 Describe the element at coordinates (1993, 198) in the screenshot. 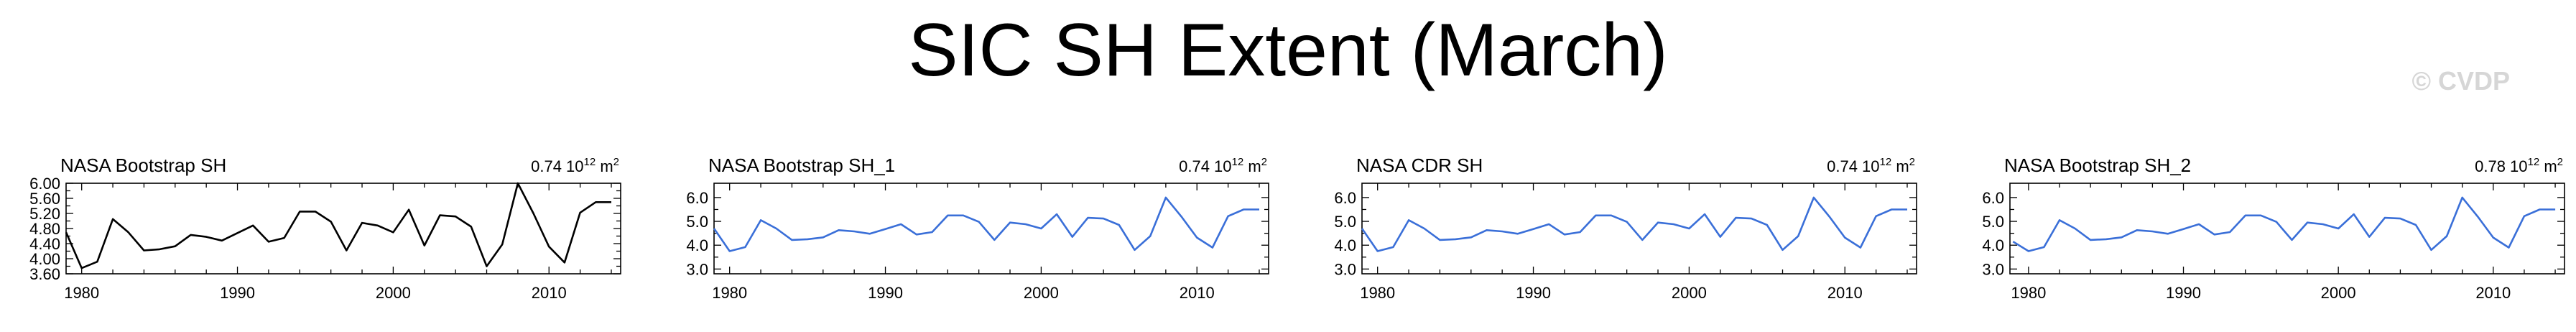

I see `y-tick-label: 6.0` at that location.